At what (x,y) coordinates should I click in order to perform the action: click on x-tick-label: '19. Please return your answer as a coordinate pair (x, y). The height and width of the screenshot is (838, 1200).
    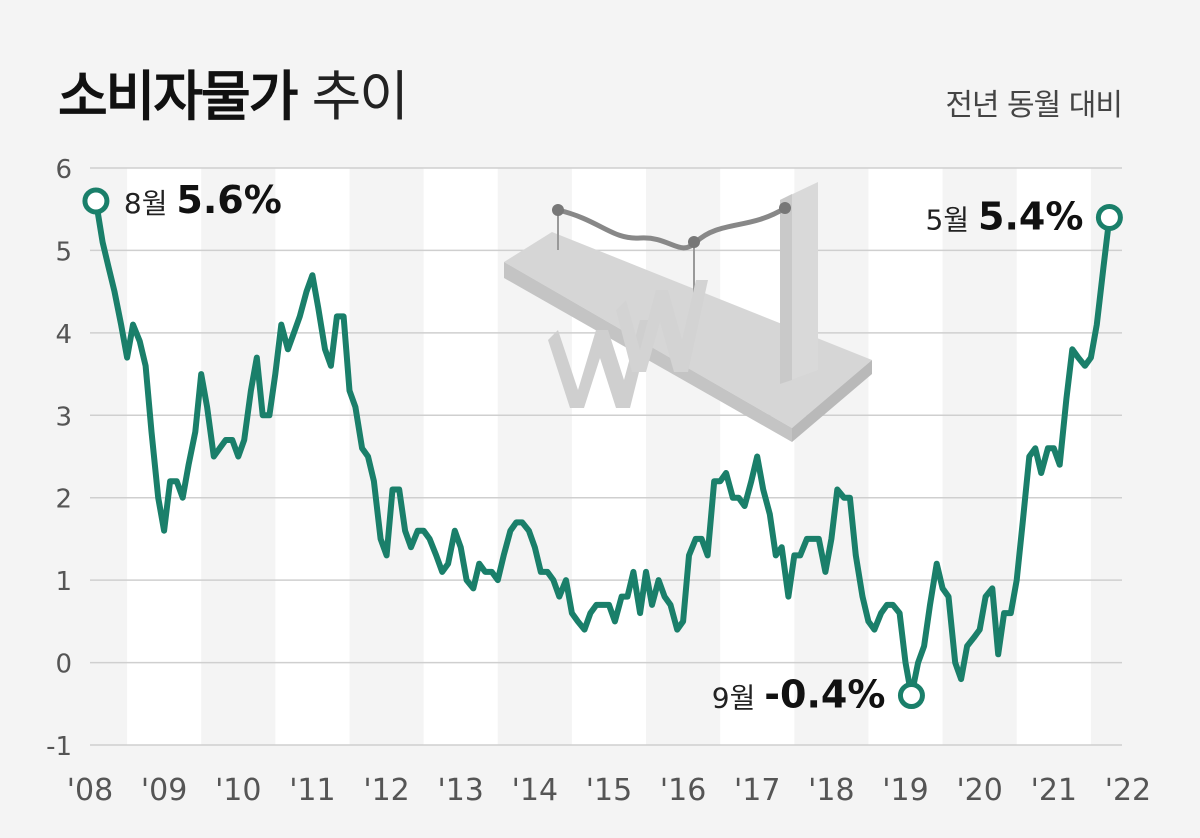
    Looking at the image, I should click on (905, 790).